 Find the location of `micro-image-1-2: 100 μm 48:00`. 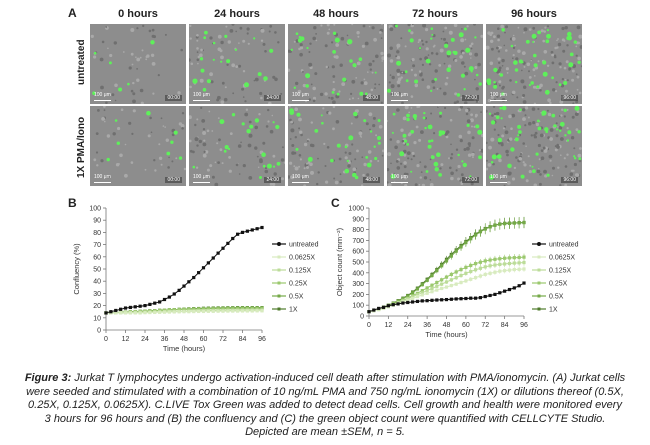

micro-image-1-2: 100 μm 48:00 is located at coordinates (336, 146).